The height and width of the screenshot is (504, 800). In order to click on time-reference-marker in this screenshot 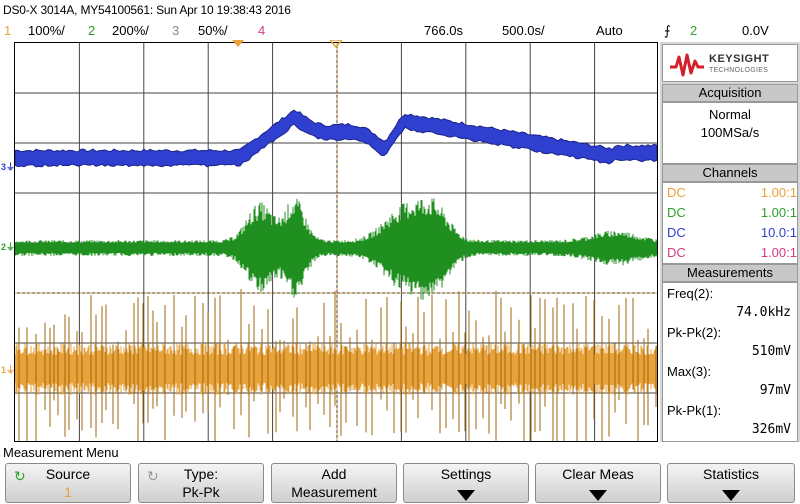, I will do `click(336, 44)`.